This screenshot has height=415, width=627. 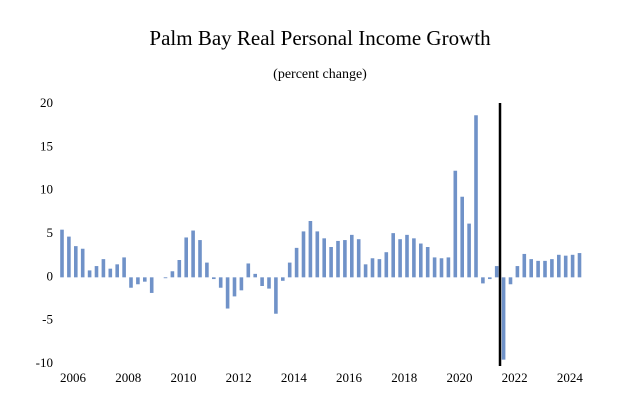 I want to click on chart-title: Palm Bay Real Personal Income Growth, so click(x=320, y=38).